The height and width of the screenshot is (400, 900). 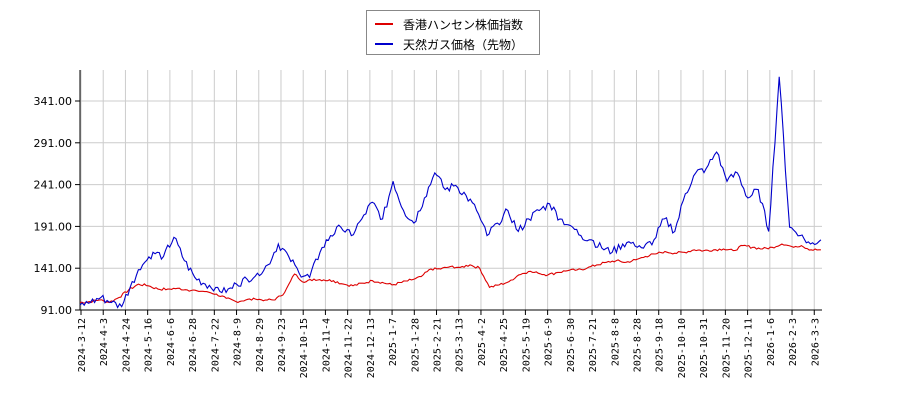 What do you see at coordinates (450, 273) in the screenshot?
I see `hang-seng-line` at bounding box center [450, 273].